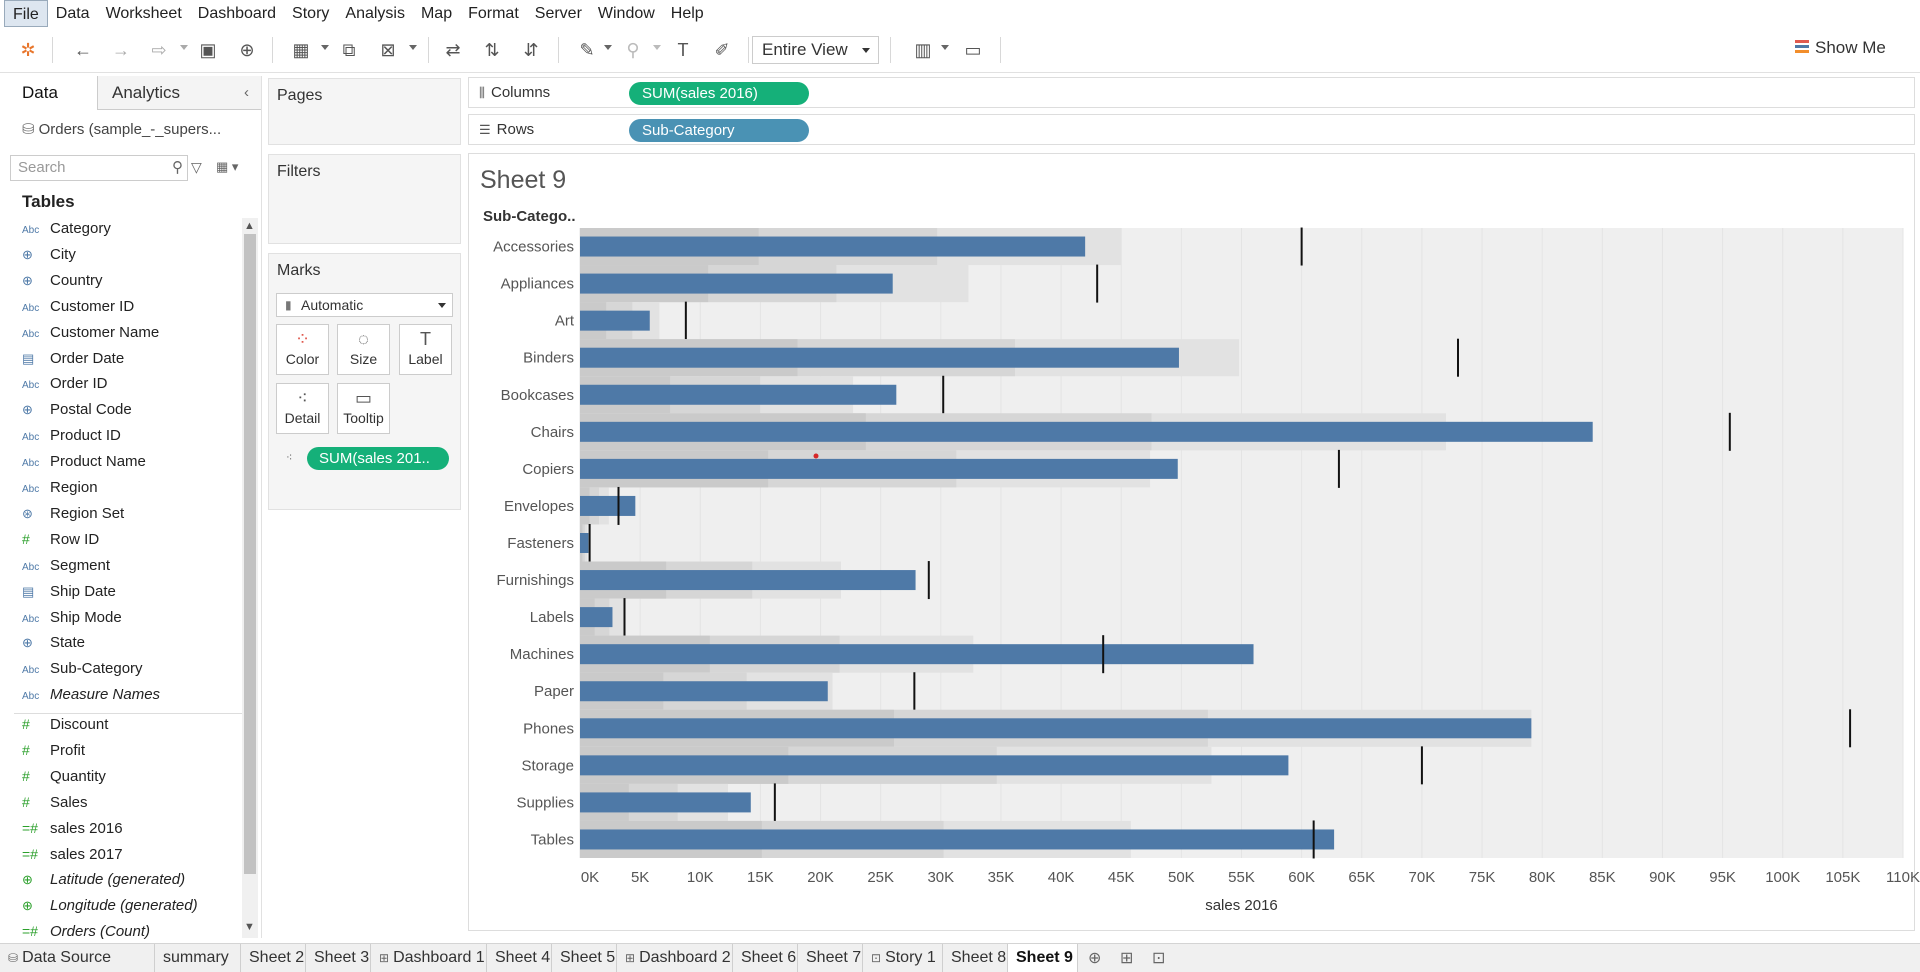 The image size is (1920, 972). What do you see at coordinates (246, 92) in the screenshot?
I see `collapse-pane-icon: ‹` at bounding box center [246, 92].